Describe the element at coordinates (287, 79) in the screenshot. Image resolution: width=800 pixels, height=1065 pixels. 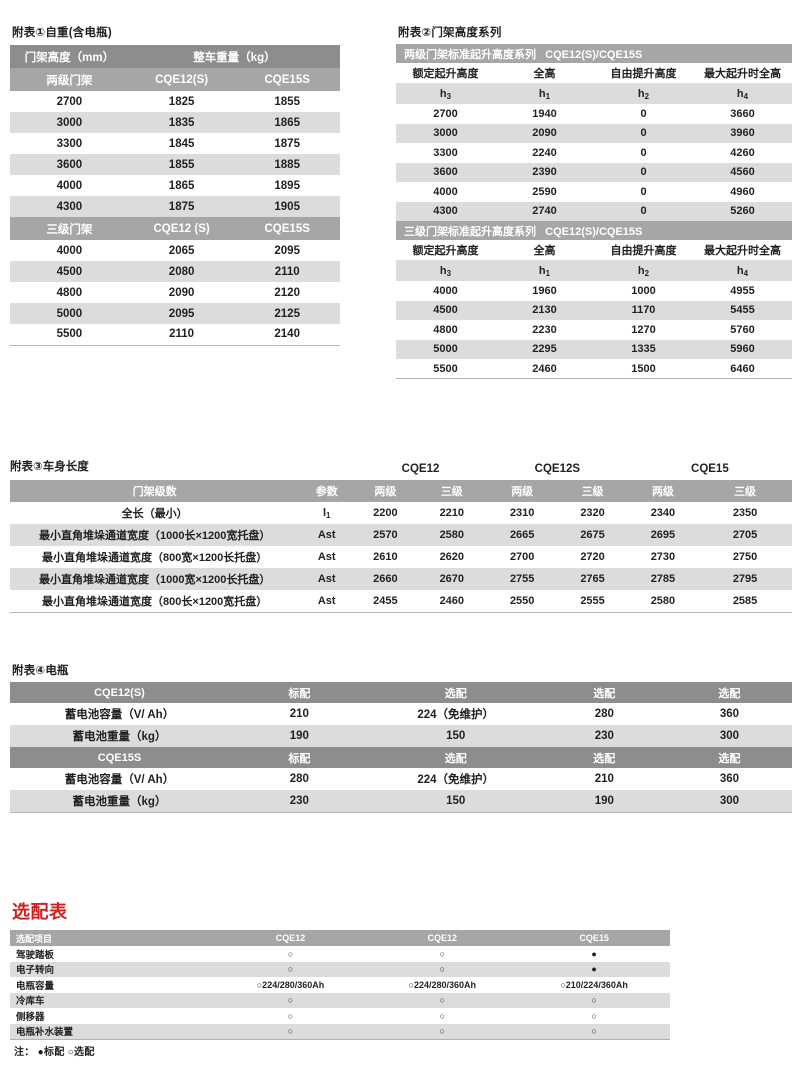
I see `table-1-section-a-model2: CQE15S` at that location.